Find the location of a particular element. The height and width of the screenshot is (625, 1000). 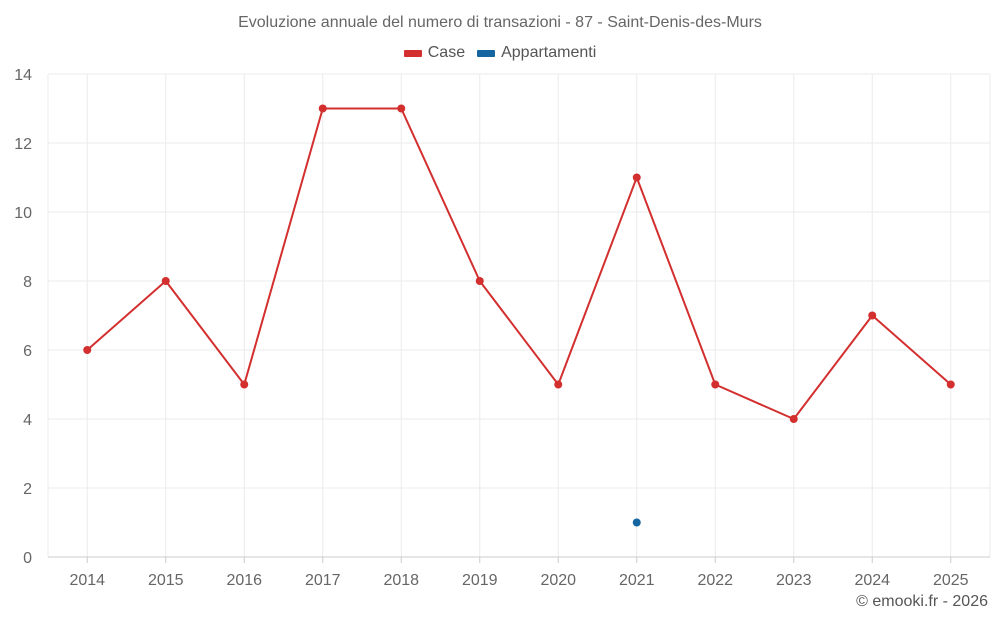

x-tick-label: 2015 is located at coordinates (166, 580).